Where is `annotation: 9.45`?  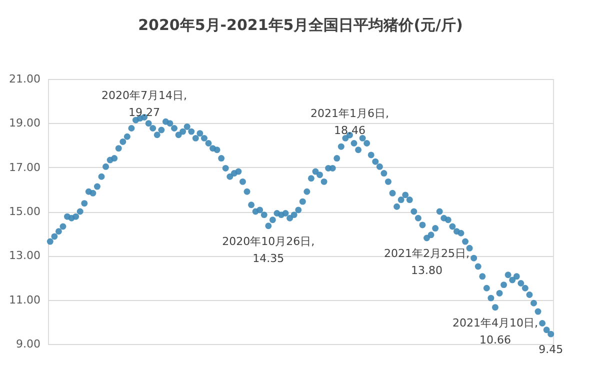 annotation: 9.45 is located at coordinates (551, 349).